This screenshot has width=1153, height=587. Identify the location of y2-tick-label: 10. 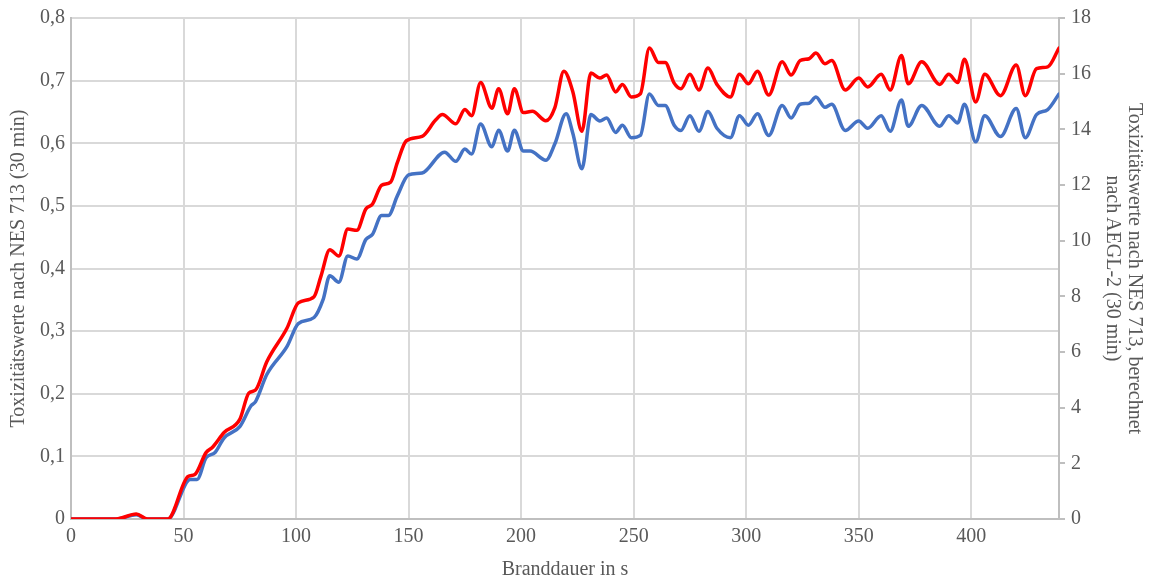
(1081, 238).